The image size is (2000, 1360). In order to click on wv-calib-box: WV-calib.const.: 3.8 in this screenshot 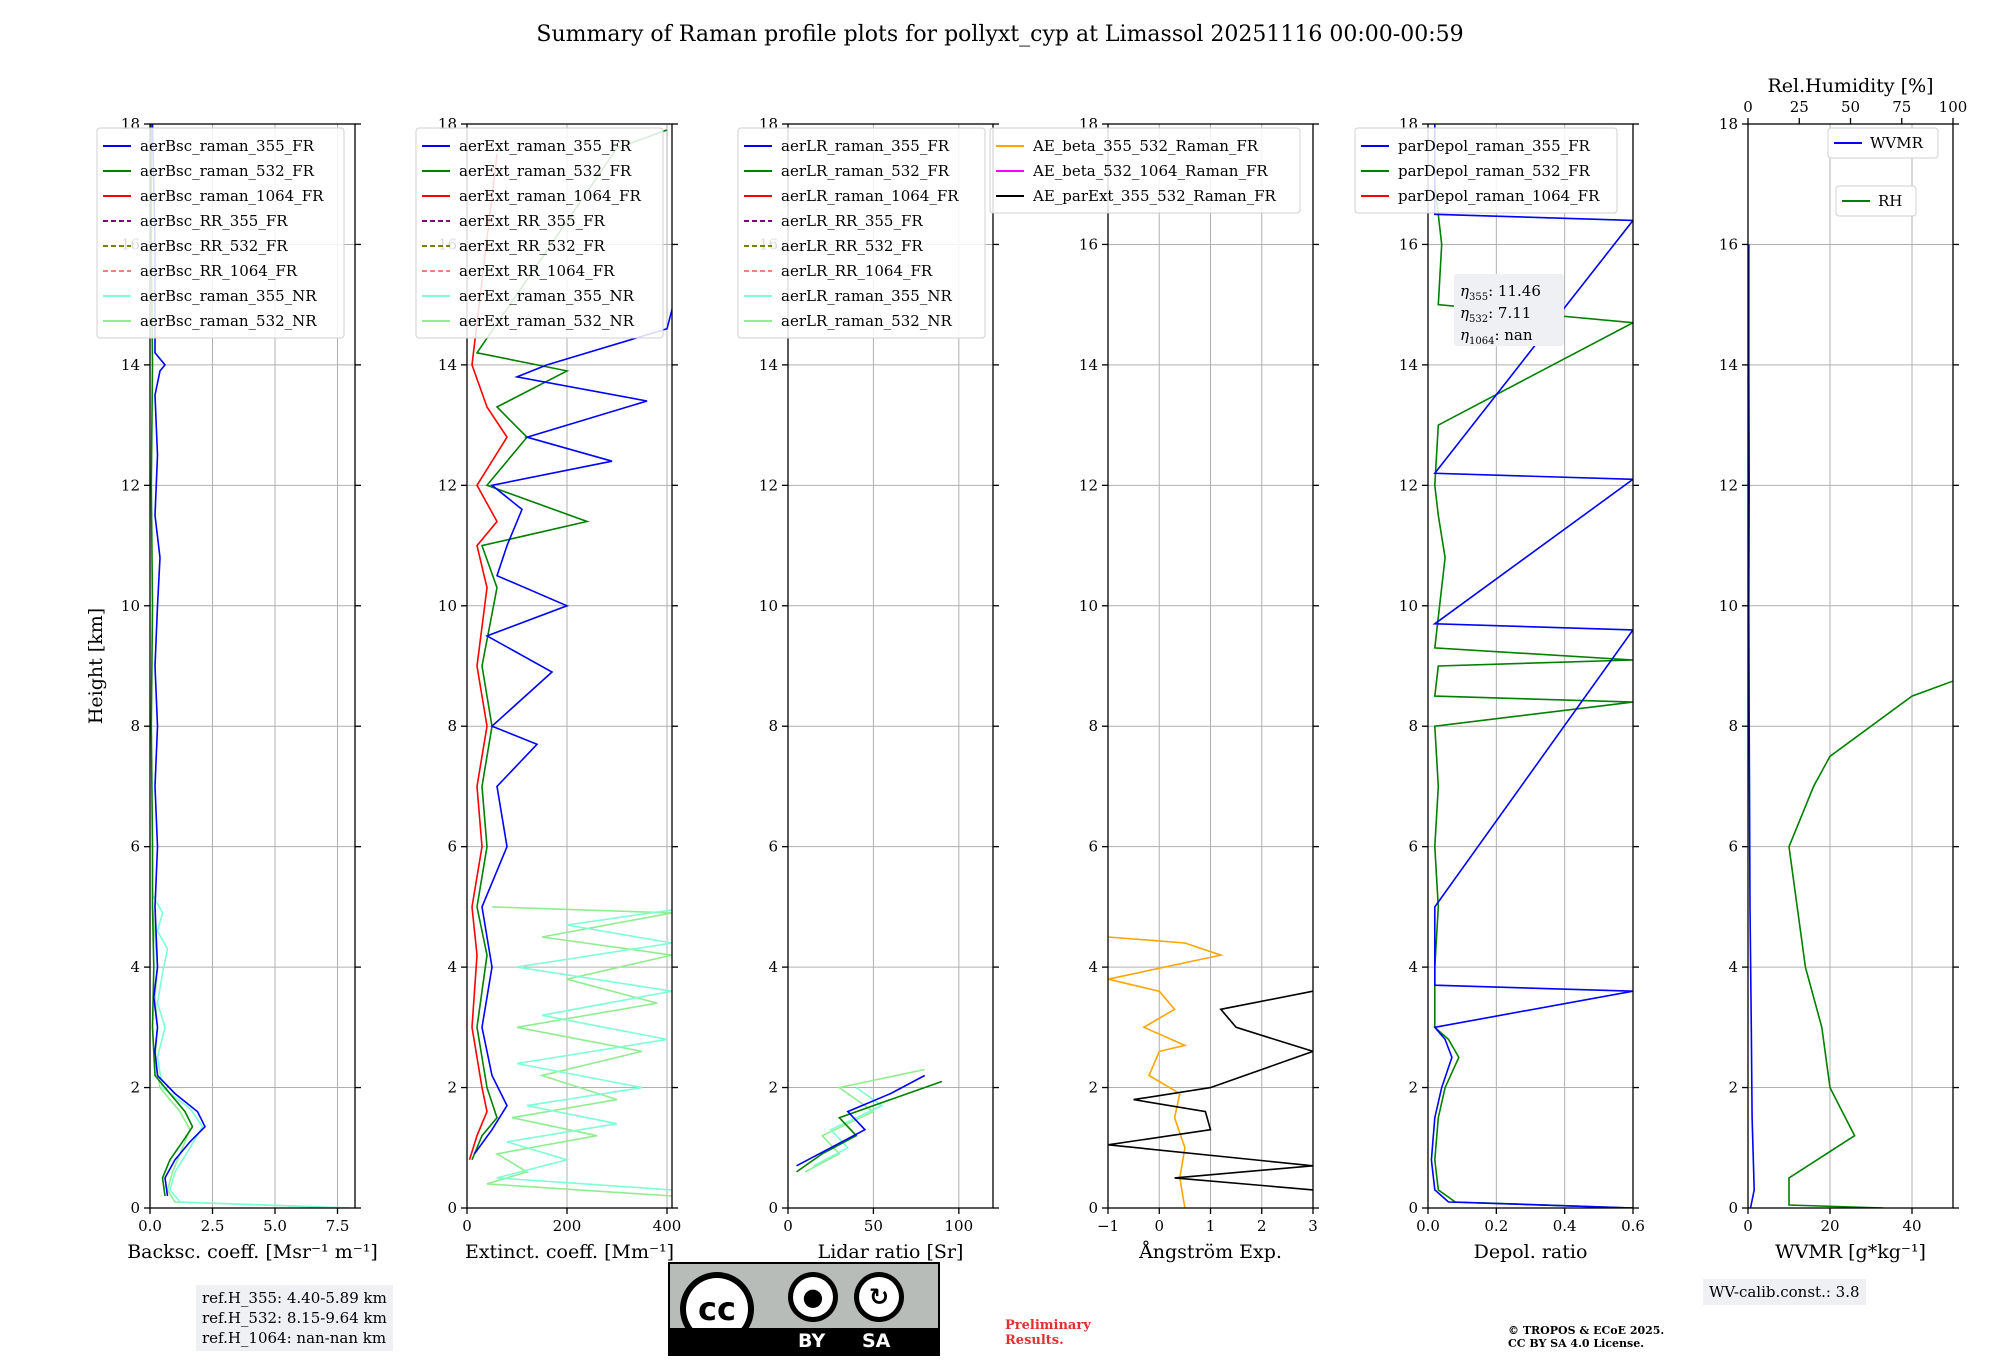, I will do `click(1784, 1292)`.